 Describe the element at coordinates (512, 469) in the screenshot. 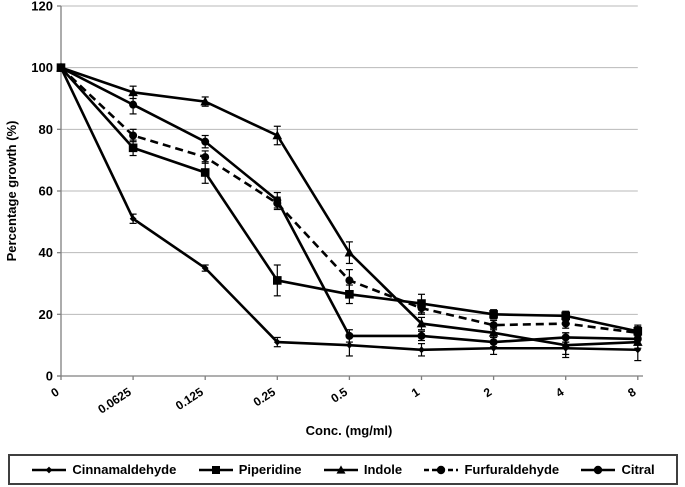

I see `legend-label: Furfuraldehyde` at that location.